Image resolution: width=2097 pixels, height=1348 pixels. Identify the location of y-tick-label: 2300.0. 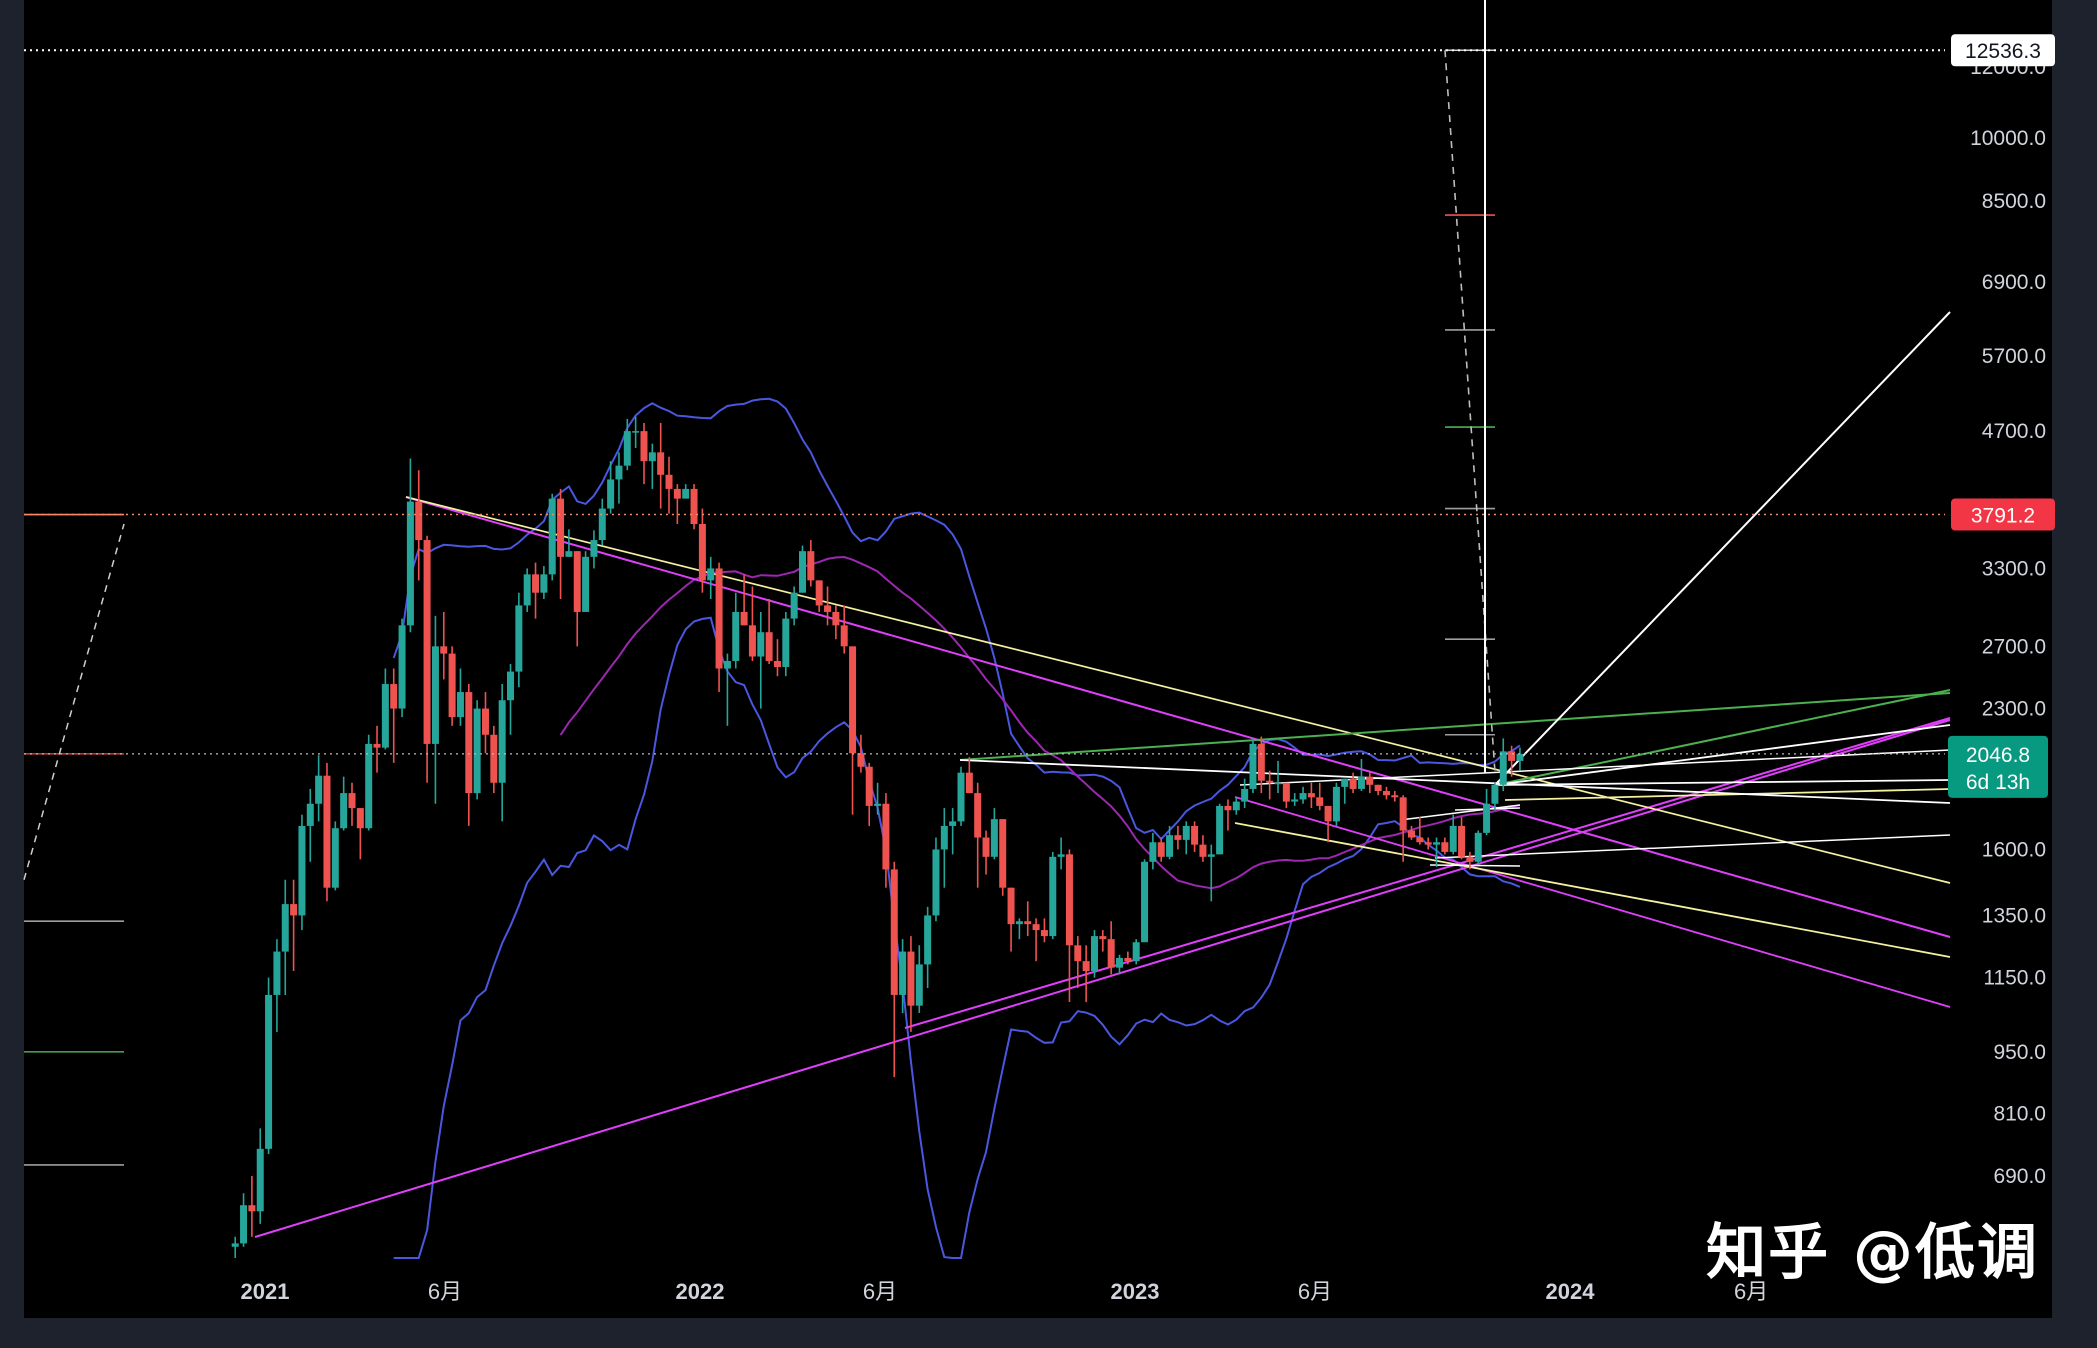
(2014, 709).